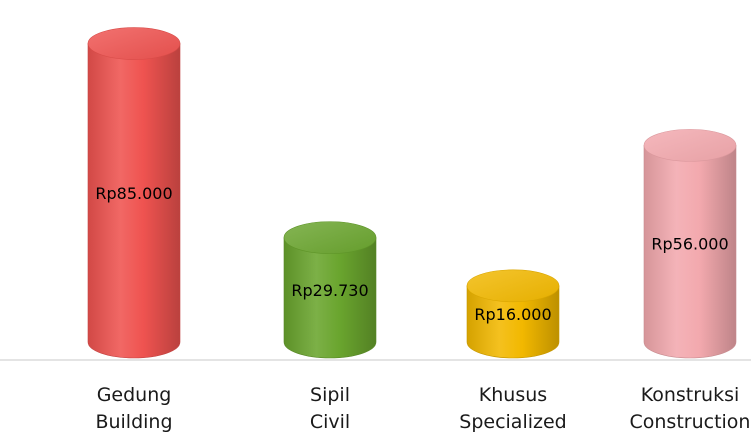 Image resolution: width=751 pixels, height=436 pixels. What do you see at coordinates (330, 422) in the screenshot?
I see `category-label-line: Civil` at bounding box center [330, 422].